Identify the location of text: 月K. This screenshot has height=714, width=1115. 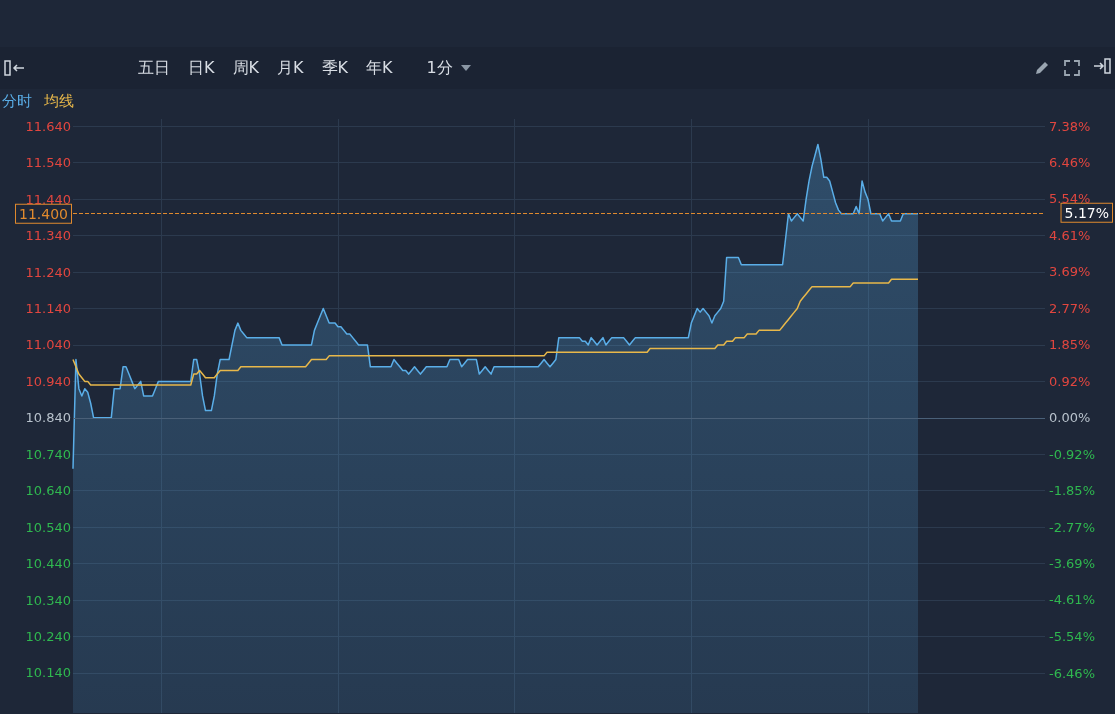
(290, 68).